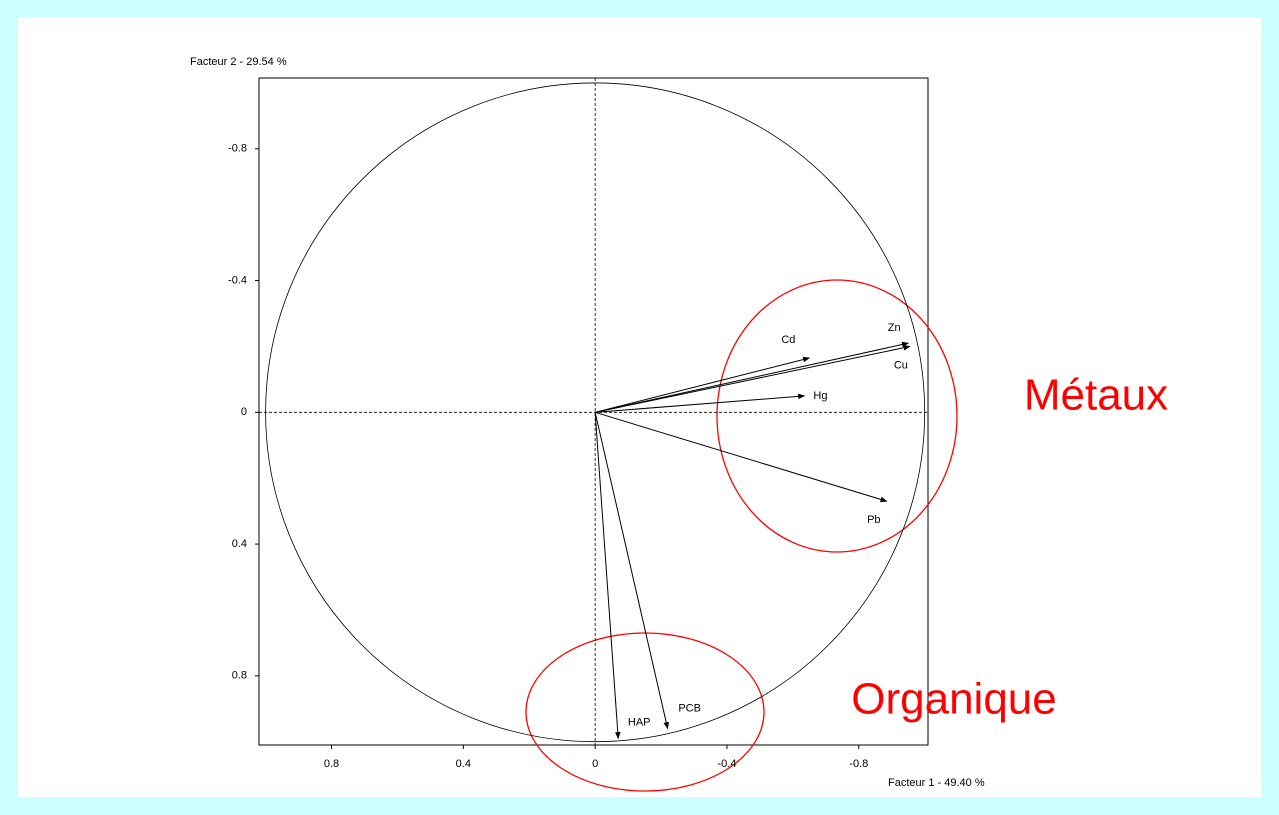 This screenshot has width=1279, height=815. What do you see at coordinates (595, 764) in the screenshot?
I see `x-tick-label: 0` at bounding box center [595, 764].